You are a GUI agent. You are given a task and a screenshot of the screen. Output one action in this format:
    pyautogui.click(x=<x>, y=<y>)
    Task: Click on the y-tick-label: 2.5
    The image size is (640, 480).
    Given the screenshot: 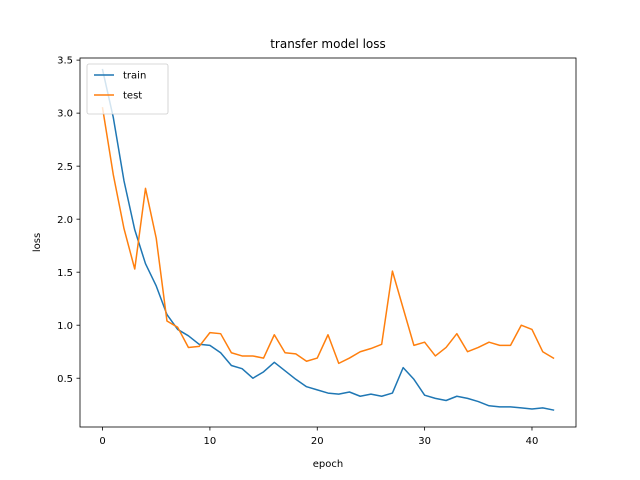 What is the action you would take?
    pyautogui.click(x=65, y=167)
    